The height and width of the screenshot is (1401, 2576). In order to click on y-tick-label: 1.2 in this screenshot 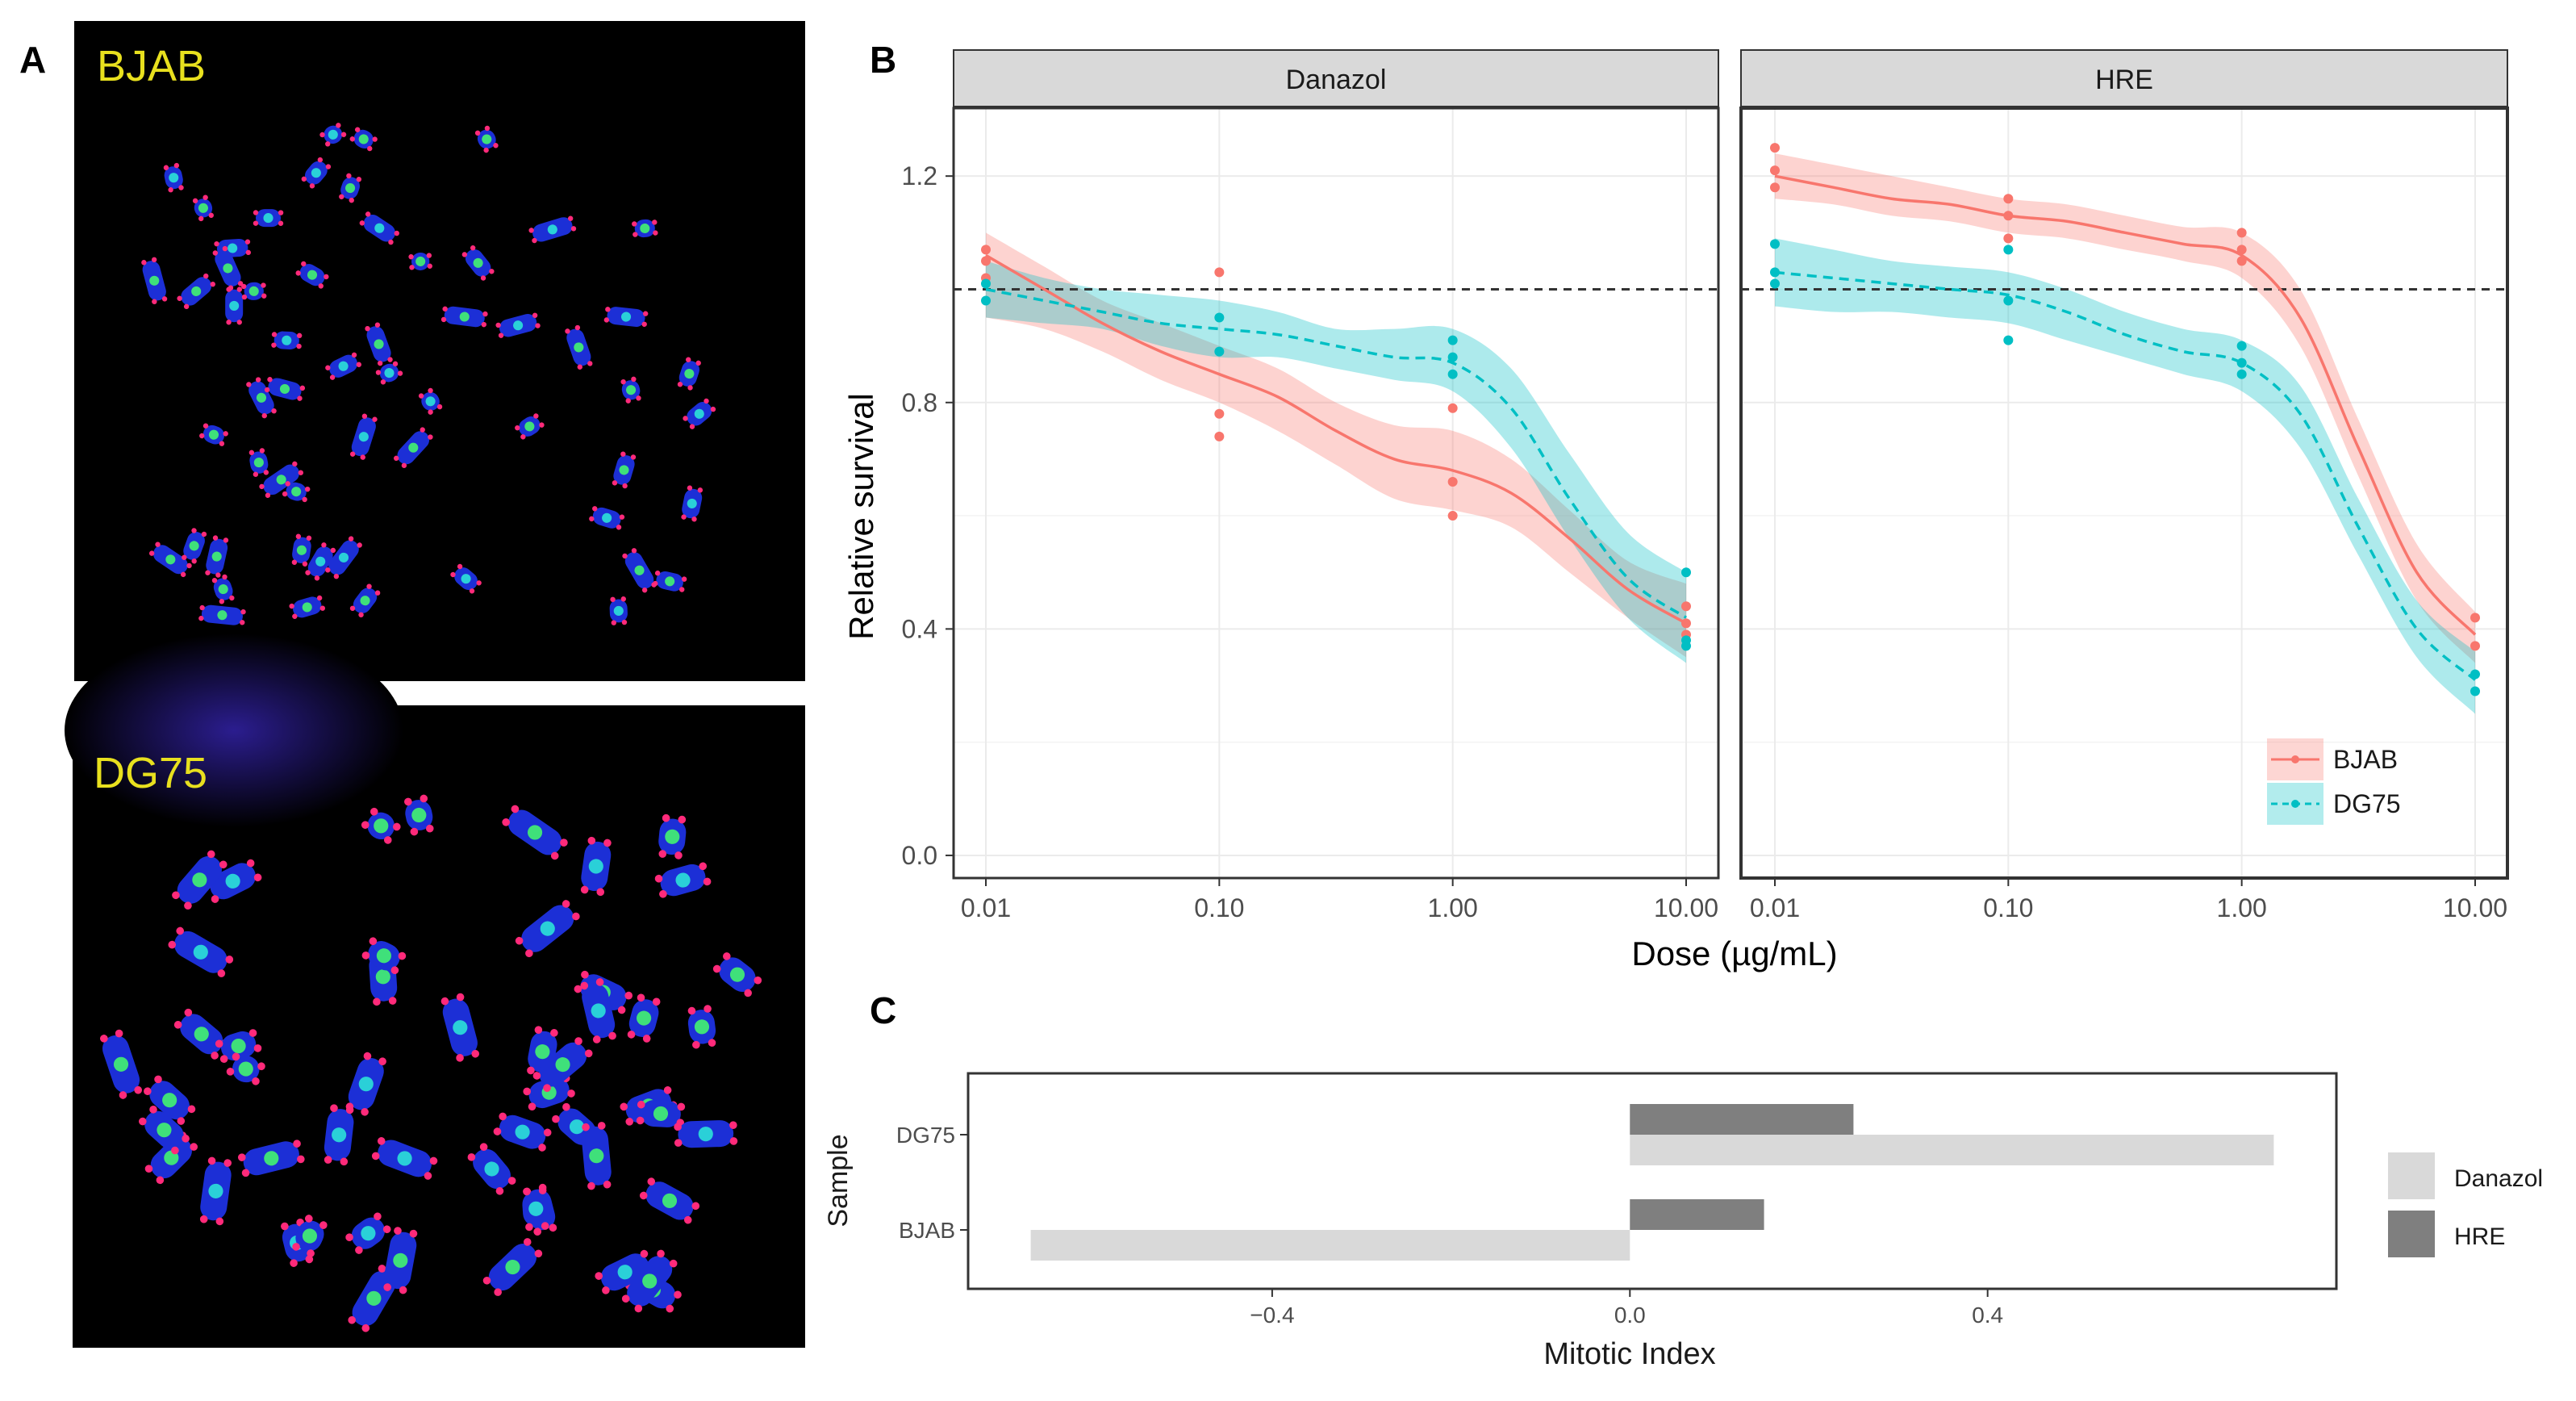, I will do `click(920, 176)`.